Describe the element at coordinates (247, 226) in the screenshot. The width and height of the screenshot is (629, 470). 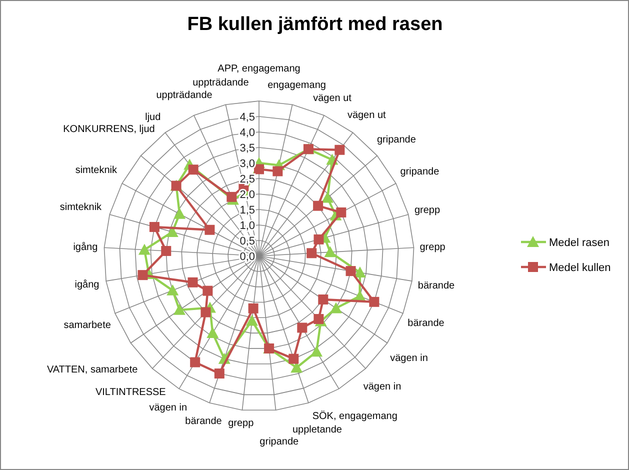
I see `y-tick-label: 1,0` at that location.